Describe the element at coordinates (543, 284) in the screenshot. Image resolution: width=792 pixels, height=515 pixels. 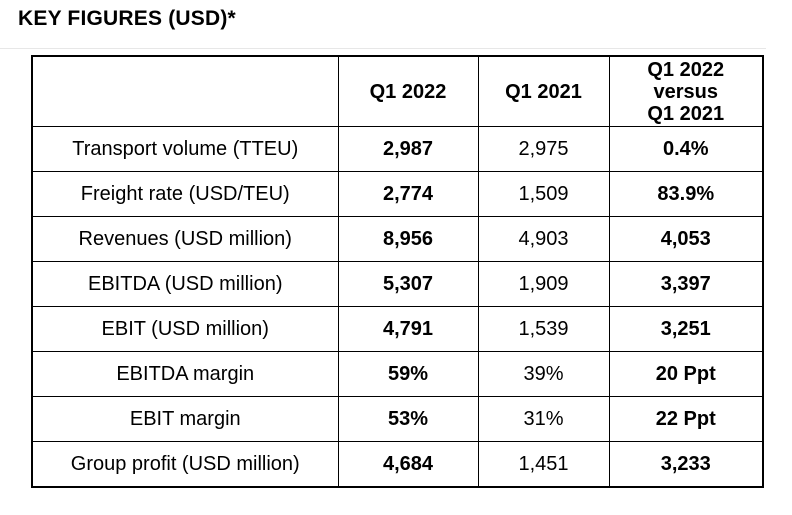
I see `cell-q1-2021: 1,909` at that location.